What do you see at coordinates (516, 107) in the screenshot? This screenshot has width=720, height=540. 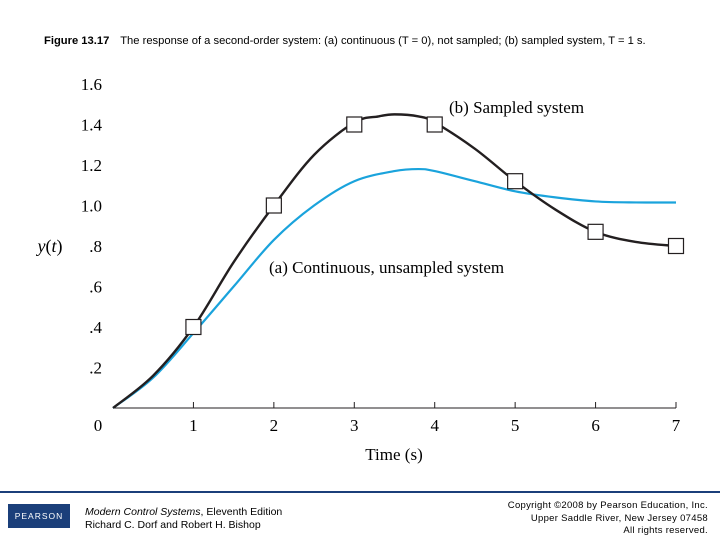 I see `series-label-sampled: (b) Sampled system` at bounding box center [516, 107].